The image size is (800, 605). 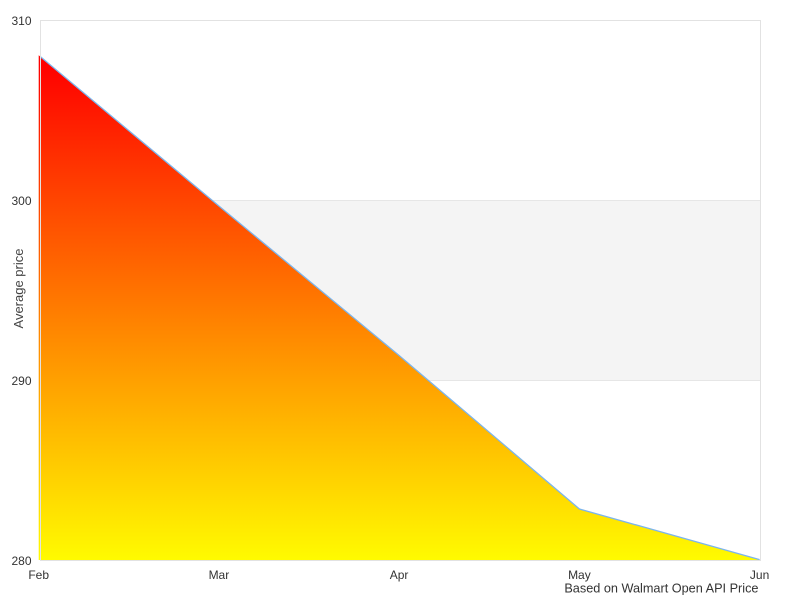 I want to click on svg-text: Jun, so click(x=759, y=575).